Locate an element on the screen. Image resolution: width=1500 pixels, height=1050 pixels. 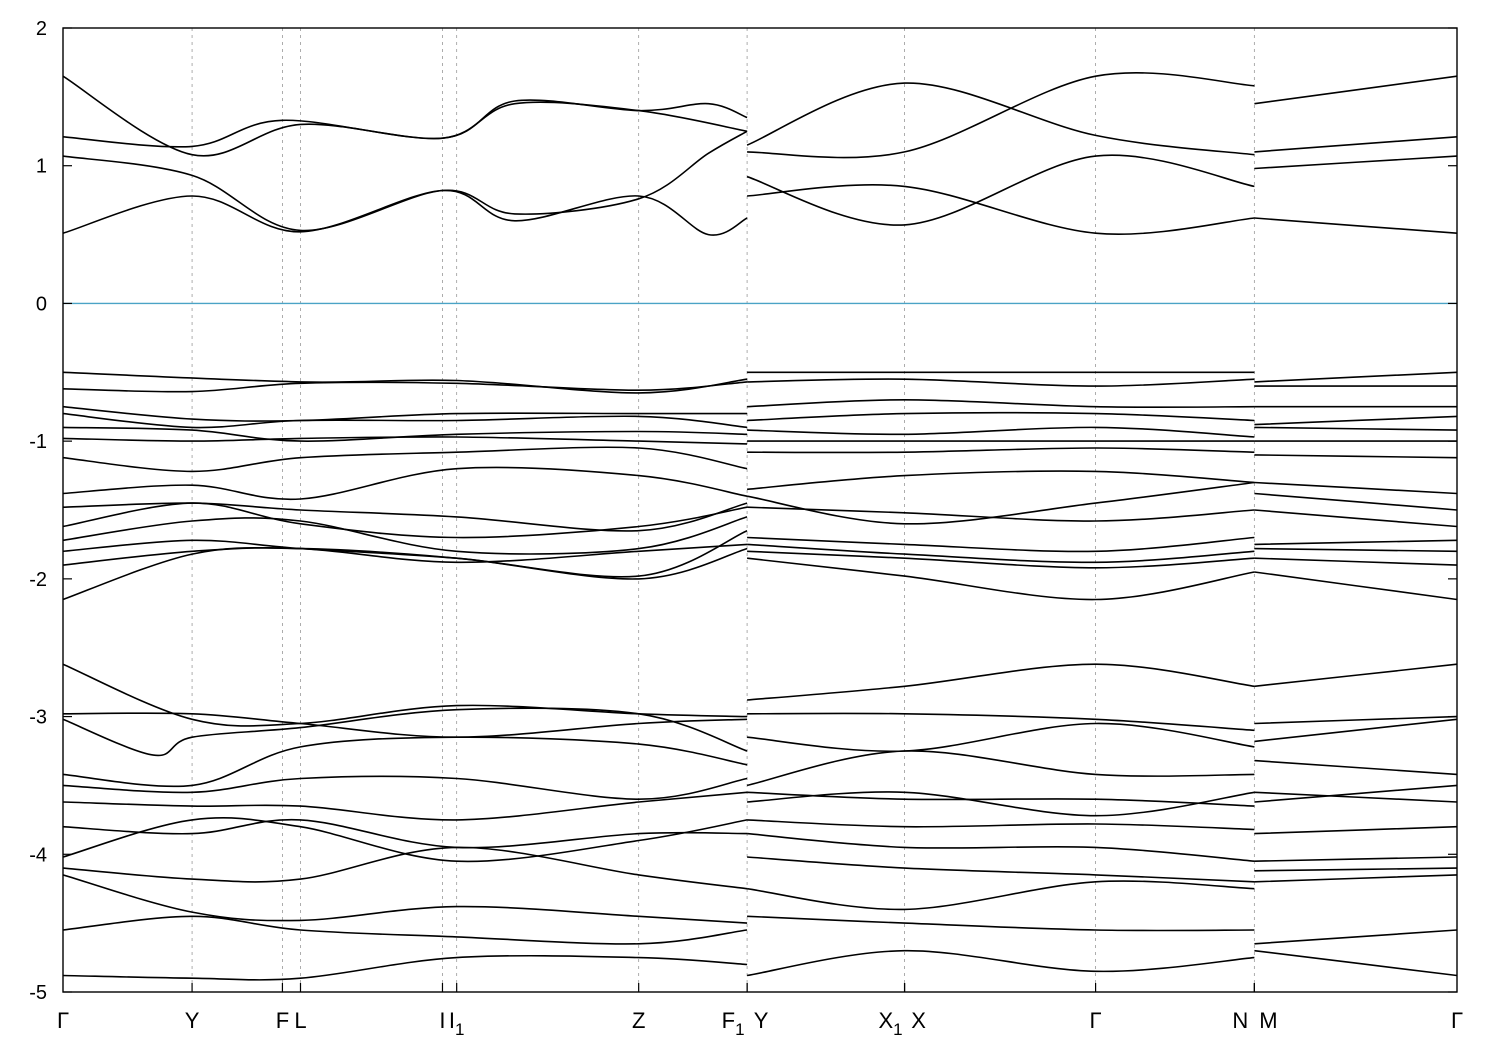
x-tick-label: N is located at coordinates (1240, 1020).